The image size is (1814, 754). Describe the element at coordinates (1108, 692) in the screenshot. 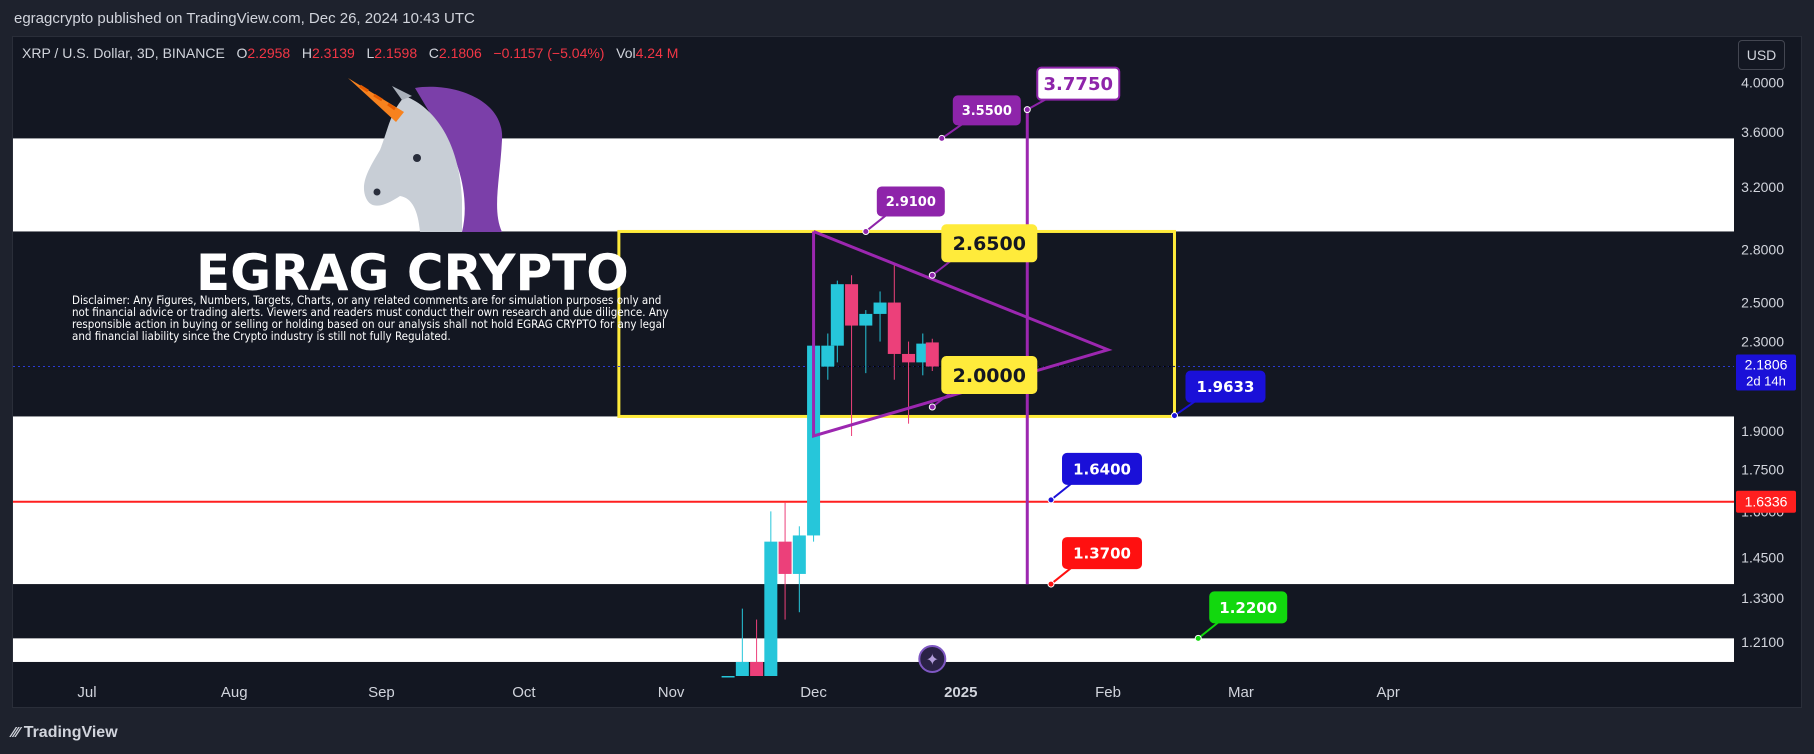

I see `x-tick-label-7: Feb` at that location.